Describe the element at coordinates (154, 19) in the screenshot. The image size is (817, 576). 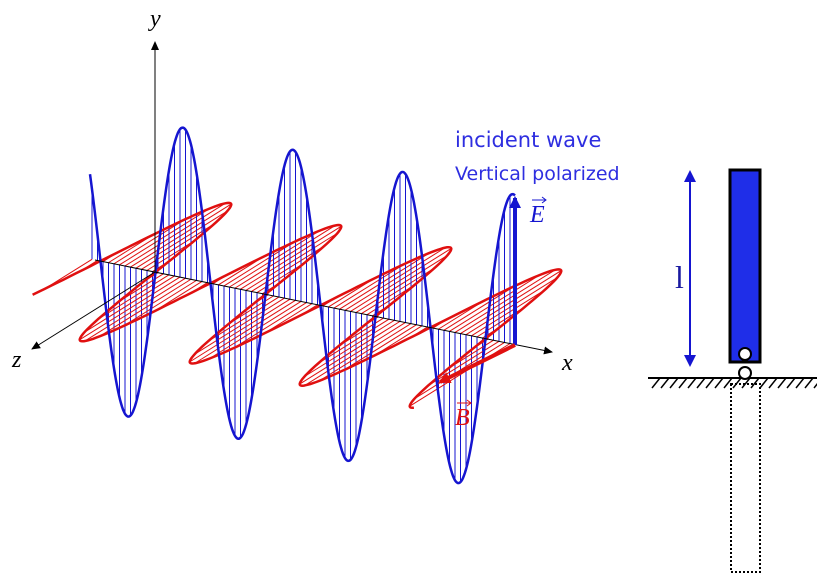
I see `y-label: y` at that location.